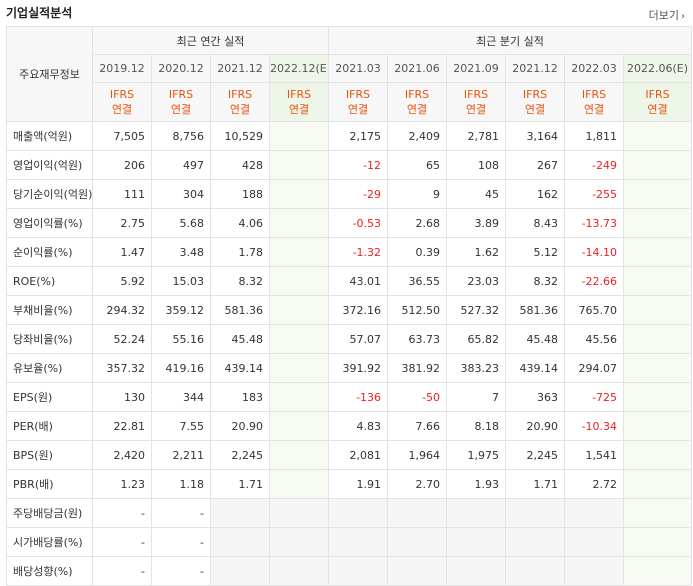 The image size is (693, 586). I want to click on table-cell: 1.47, so click(122, 252).